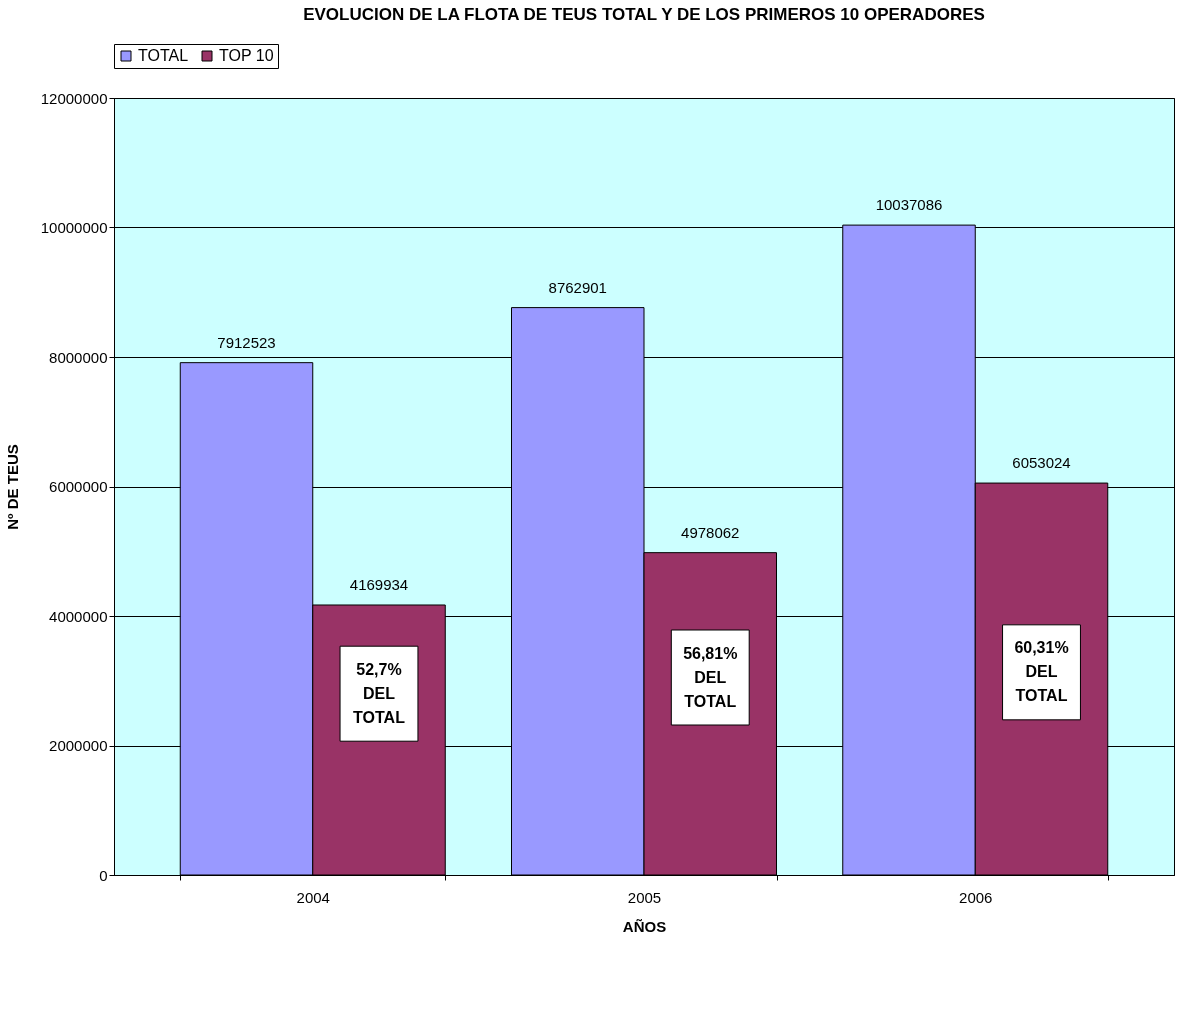 The height and width of the screenshot is (1015, 1188). What do you see at coordinates (710, 677) in the screenshot?
I see `annotation: 56,81% DEL TOTAL` at bounding box center [710, 677].